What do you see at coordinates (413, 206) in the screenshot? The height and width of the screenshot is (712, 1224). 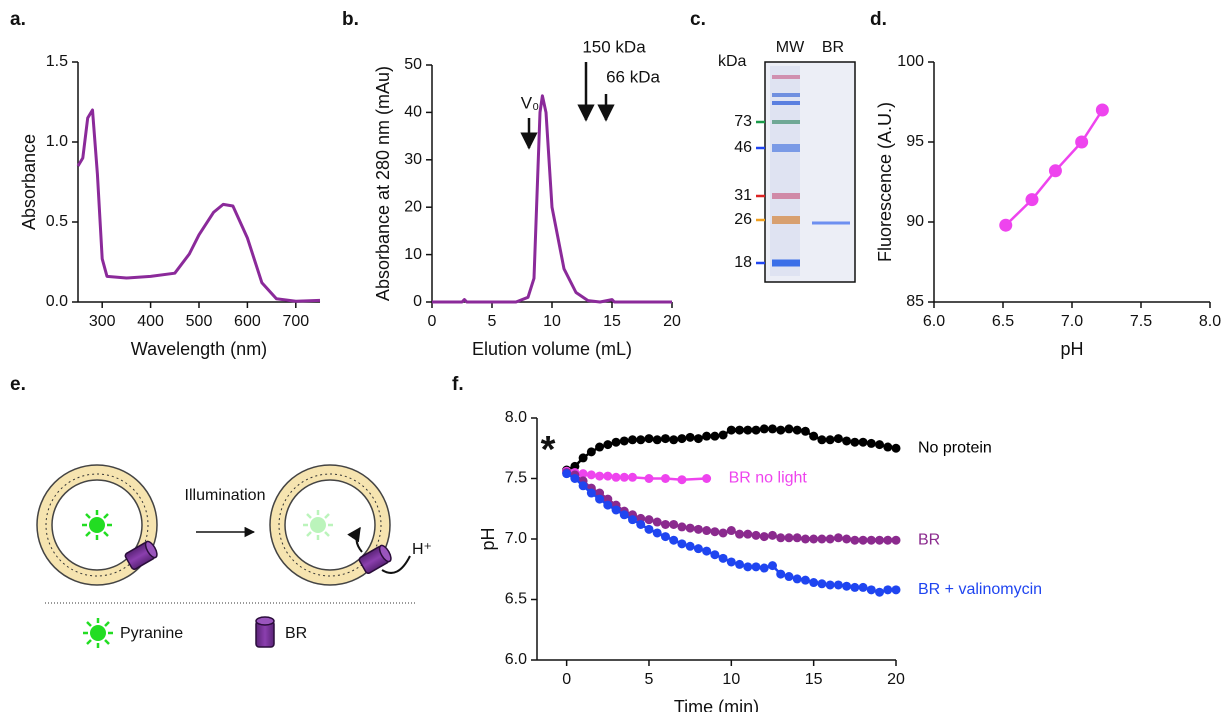 I see `y-tick-label: 20` at bounding box center [413, 206].